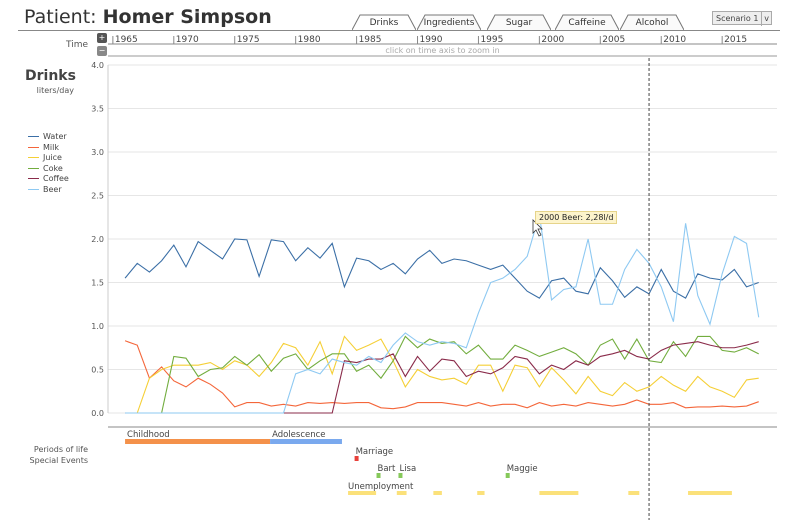 The height and width of the screenshot is (527, 800). I want to click on tab-alcohol: Alcohol, so click(652, 22).